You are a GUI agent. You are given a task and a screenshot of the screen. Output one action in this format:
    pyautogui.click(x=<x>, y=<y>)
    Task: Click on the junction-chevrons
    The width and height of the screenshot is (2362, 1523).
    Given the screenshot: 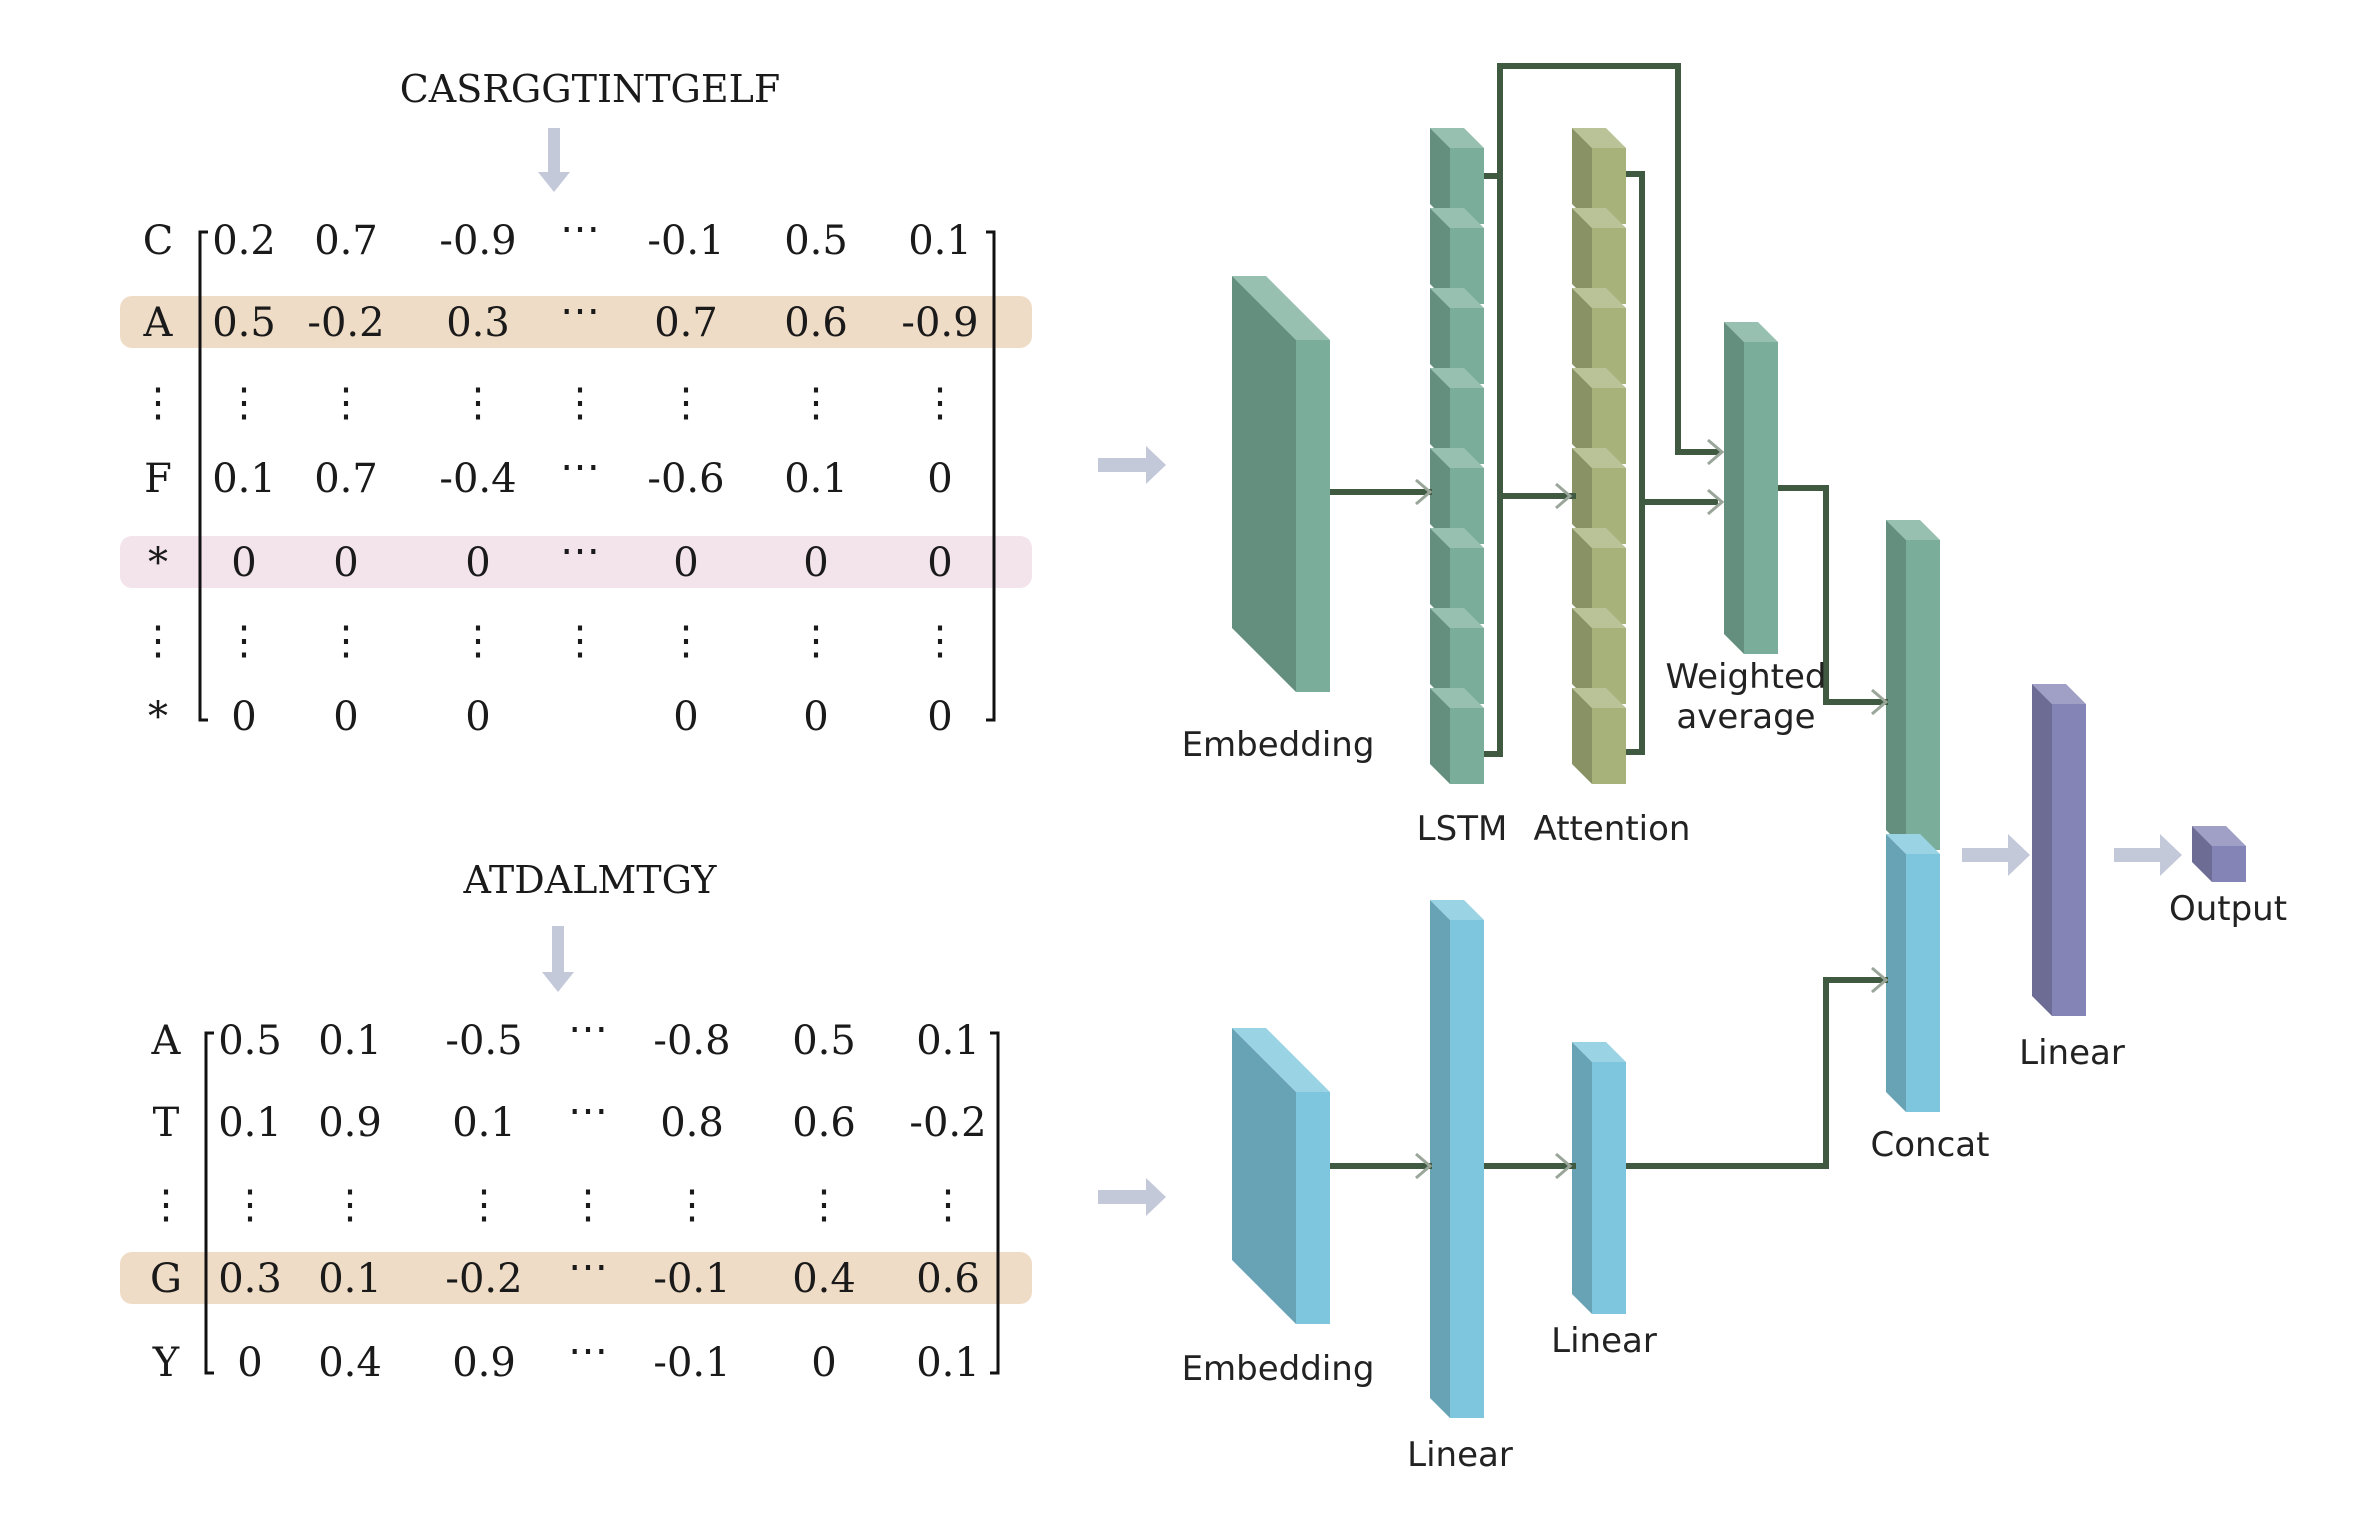 What is the action you would take?
    pyautogui.click(x=1652, y=809)
    